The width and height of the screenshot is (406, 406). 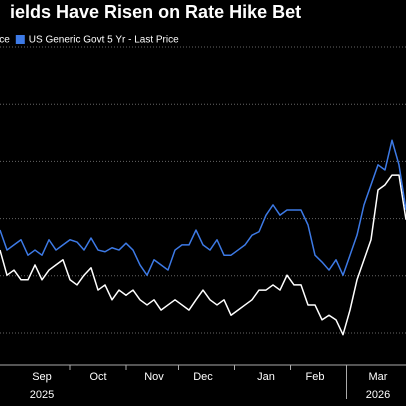 I want to click on x-tick-label: Feb, so click(x=315, y=377).